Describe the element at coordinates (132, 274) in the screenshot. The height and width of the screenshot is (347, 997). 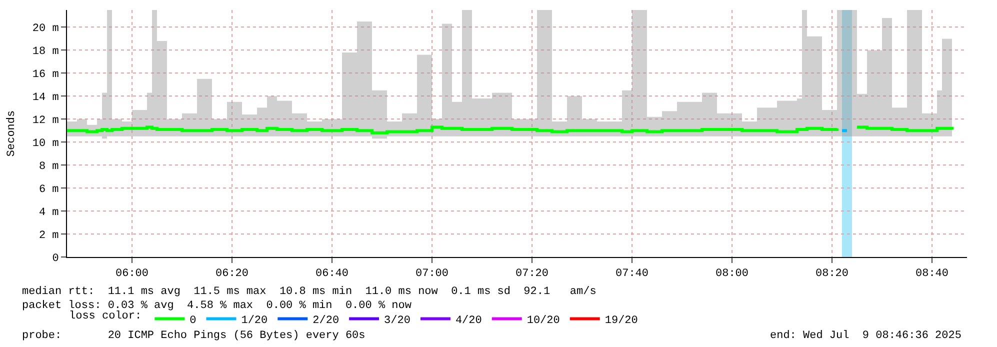
I see `x-tick-label: 06:00` at that location.